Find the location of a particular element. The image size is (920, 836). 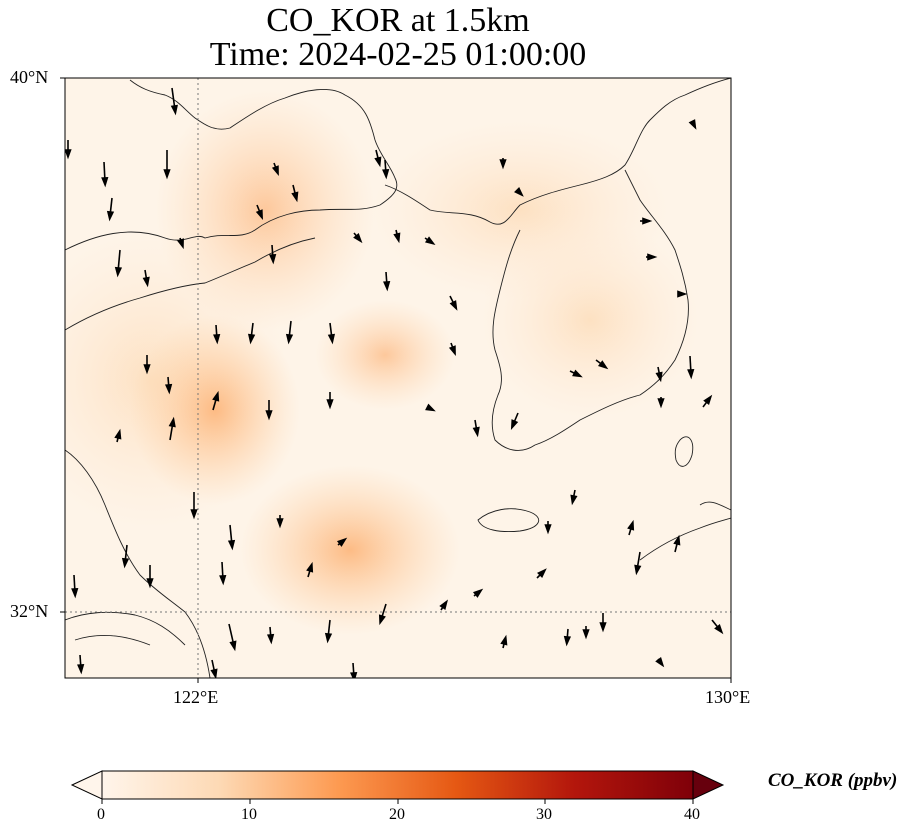

colorbar-tick-30: 30 is located at coordinates (544, 814).